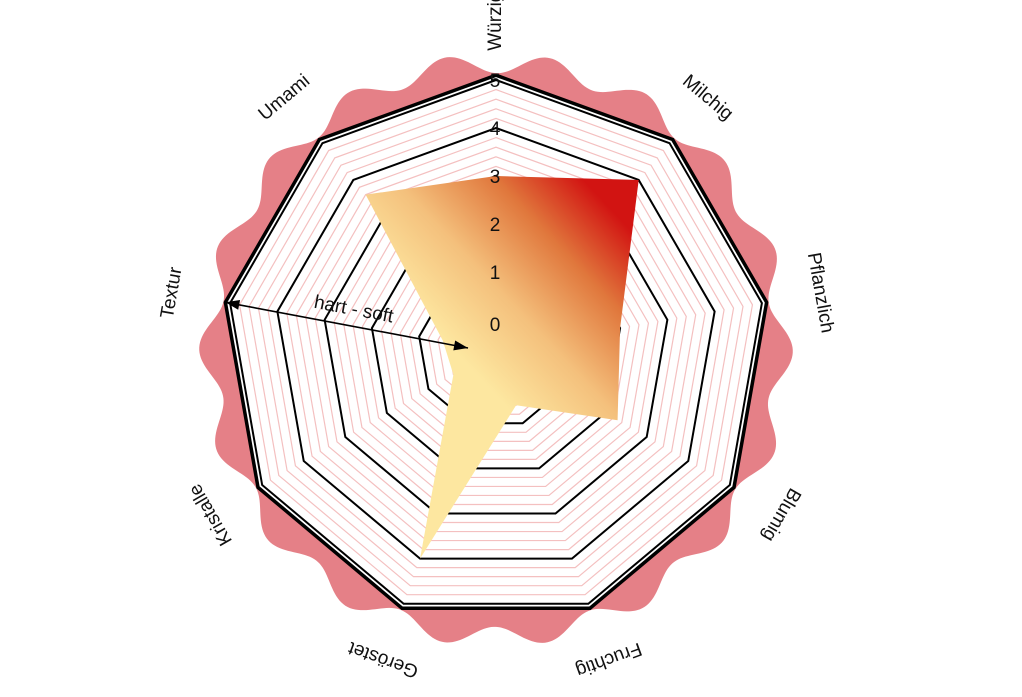 The height and width of the screenshot is (697, 1022). Describe the element at coordinates (820, 293) in the screenshot. I see `axis-label: Pflanzlich` at that location.